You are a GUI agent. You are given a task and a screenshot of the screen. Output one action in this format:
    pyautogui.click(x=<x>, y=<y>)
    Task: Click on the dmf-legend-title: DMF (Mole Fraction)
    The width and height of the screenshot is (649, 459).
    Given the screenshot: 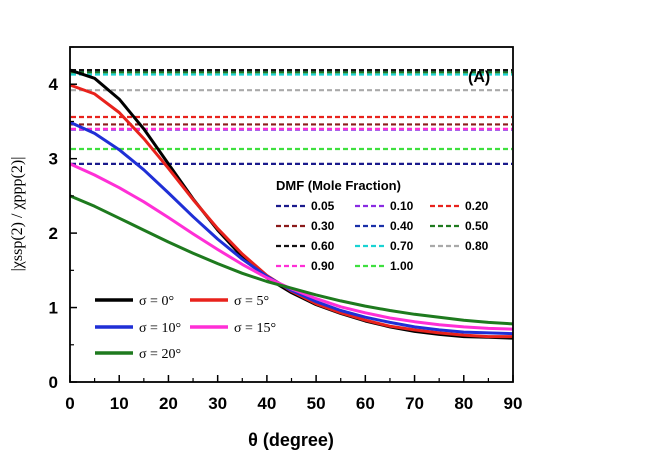 What is the action you would take?
    pyautogui.click(x=338, y=185)
    